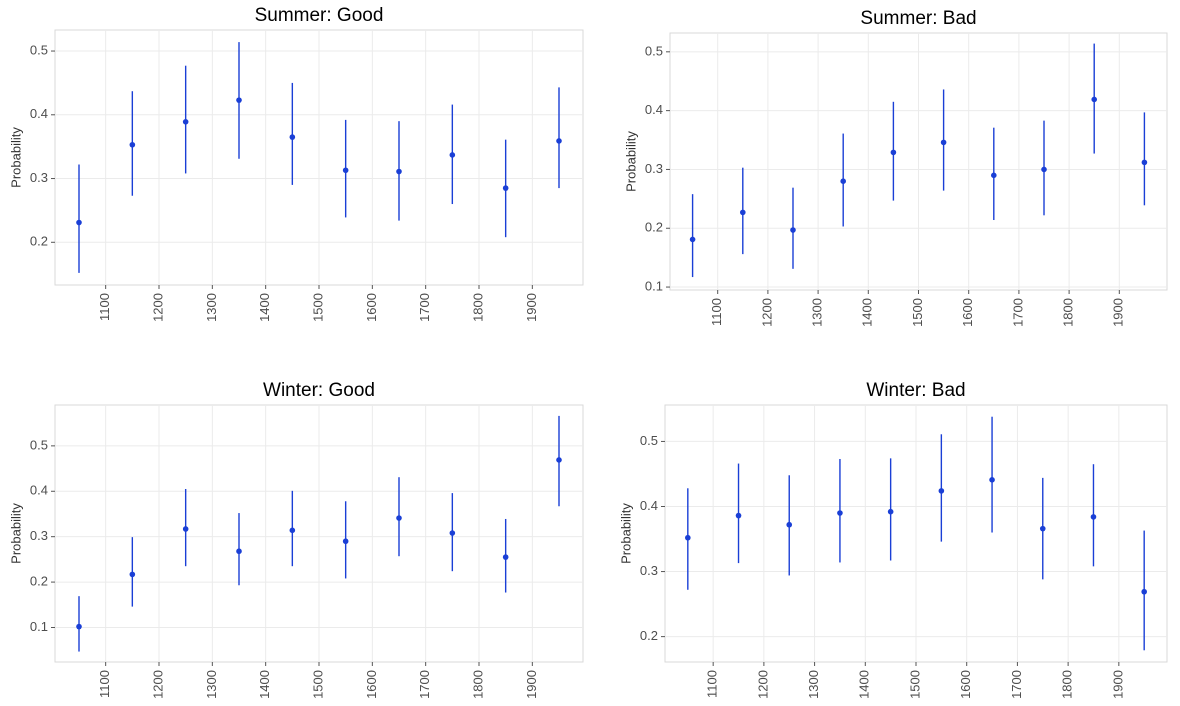 This screenshot has width=1180, height=706. I want to click on panel-title: Summer: Bad, so click(918, 18).